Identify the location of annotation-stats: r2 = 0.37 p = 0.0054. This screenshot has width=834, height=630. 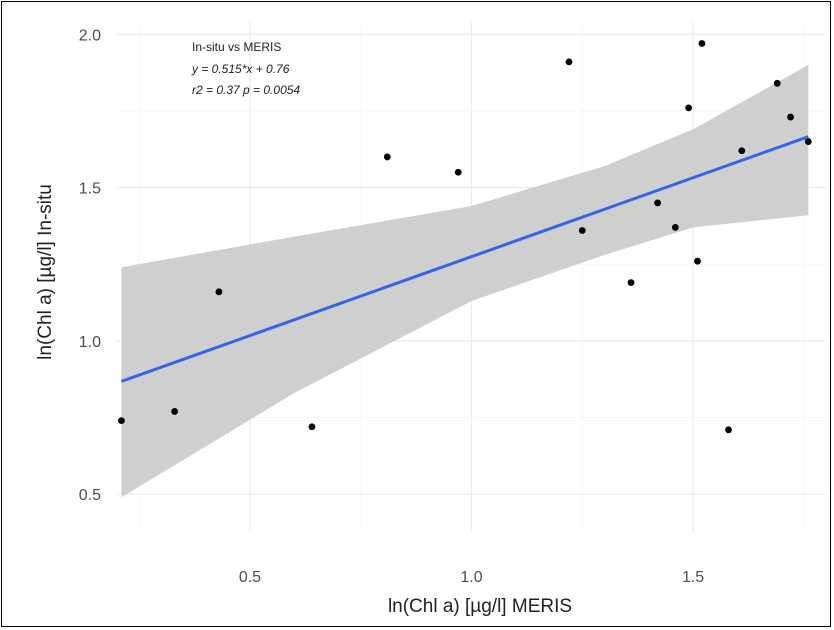
(246, 90).